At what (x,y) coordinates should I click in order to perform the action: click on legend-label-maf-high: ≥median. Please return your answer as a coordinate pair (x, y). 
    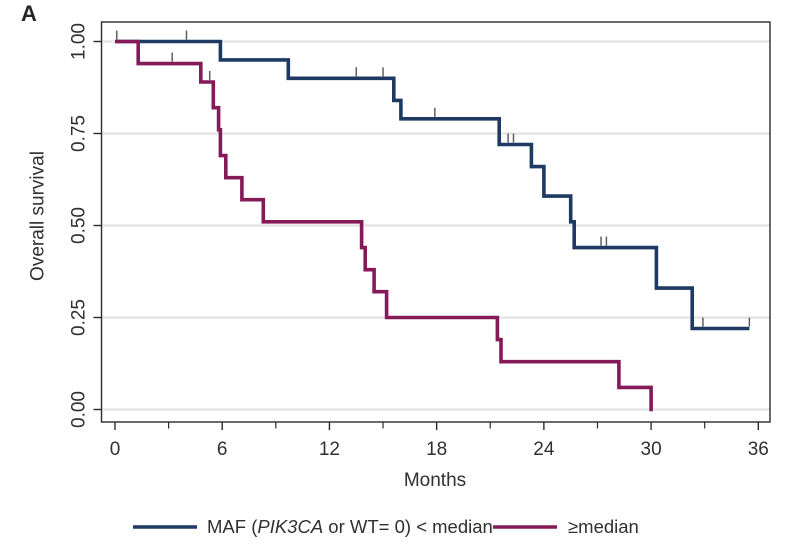
    Looking at the image, I should click on (603, 526).